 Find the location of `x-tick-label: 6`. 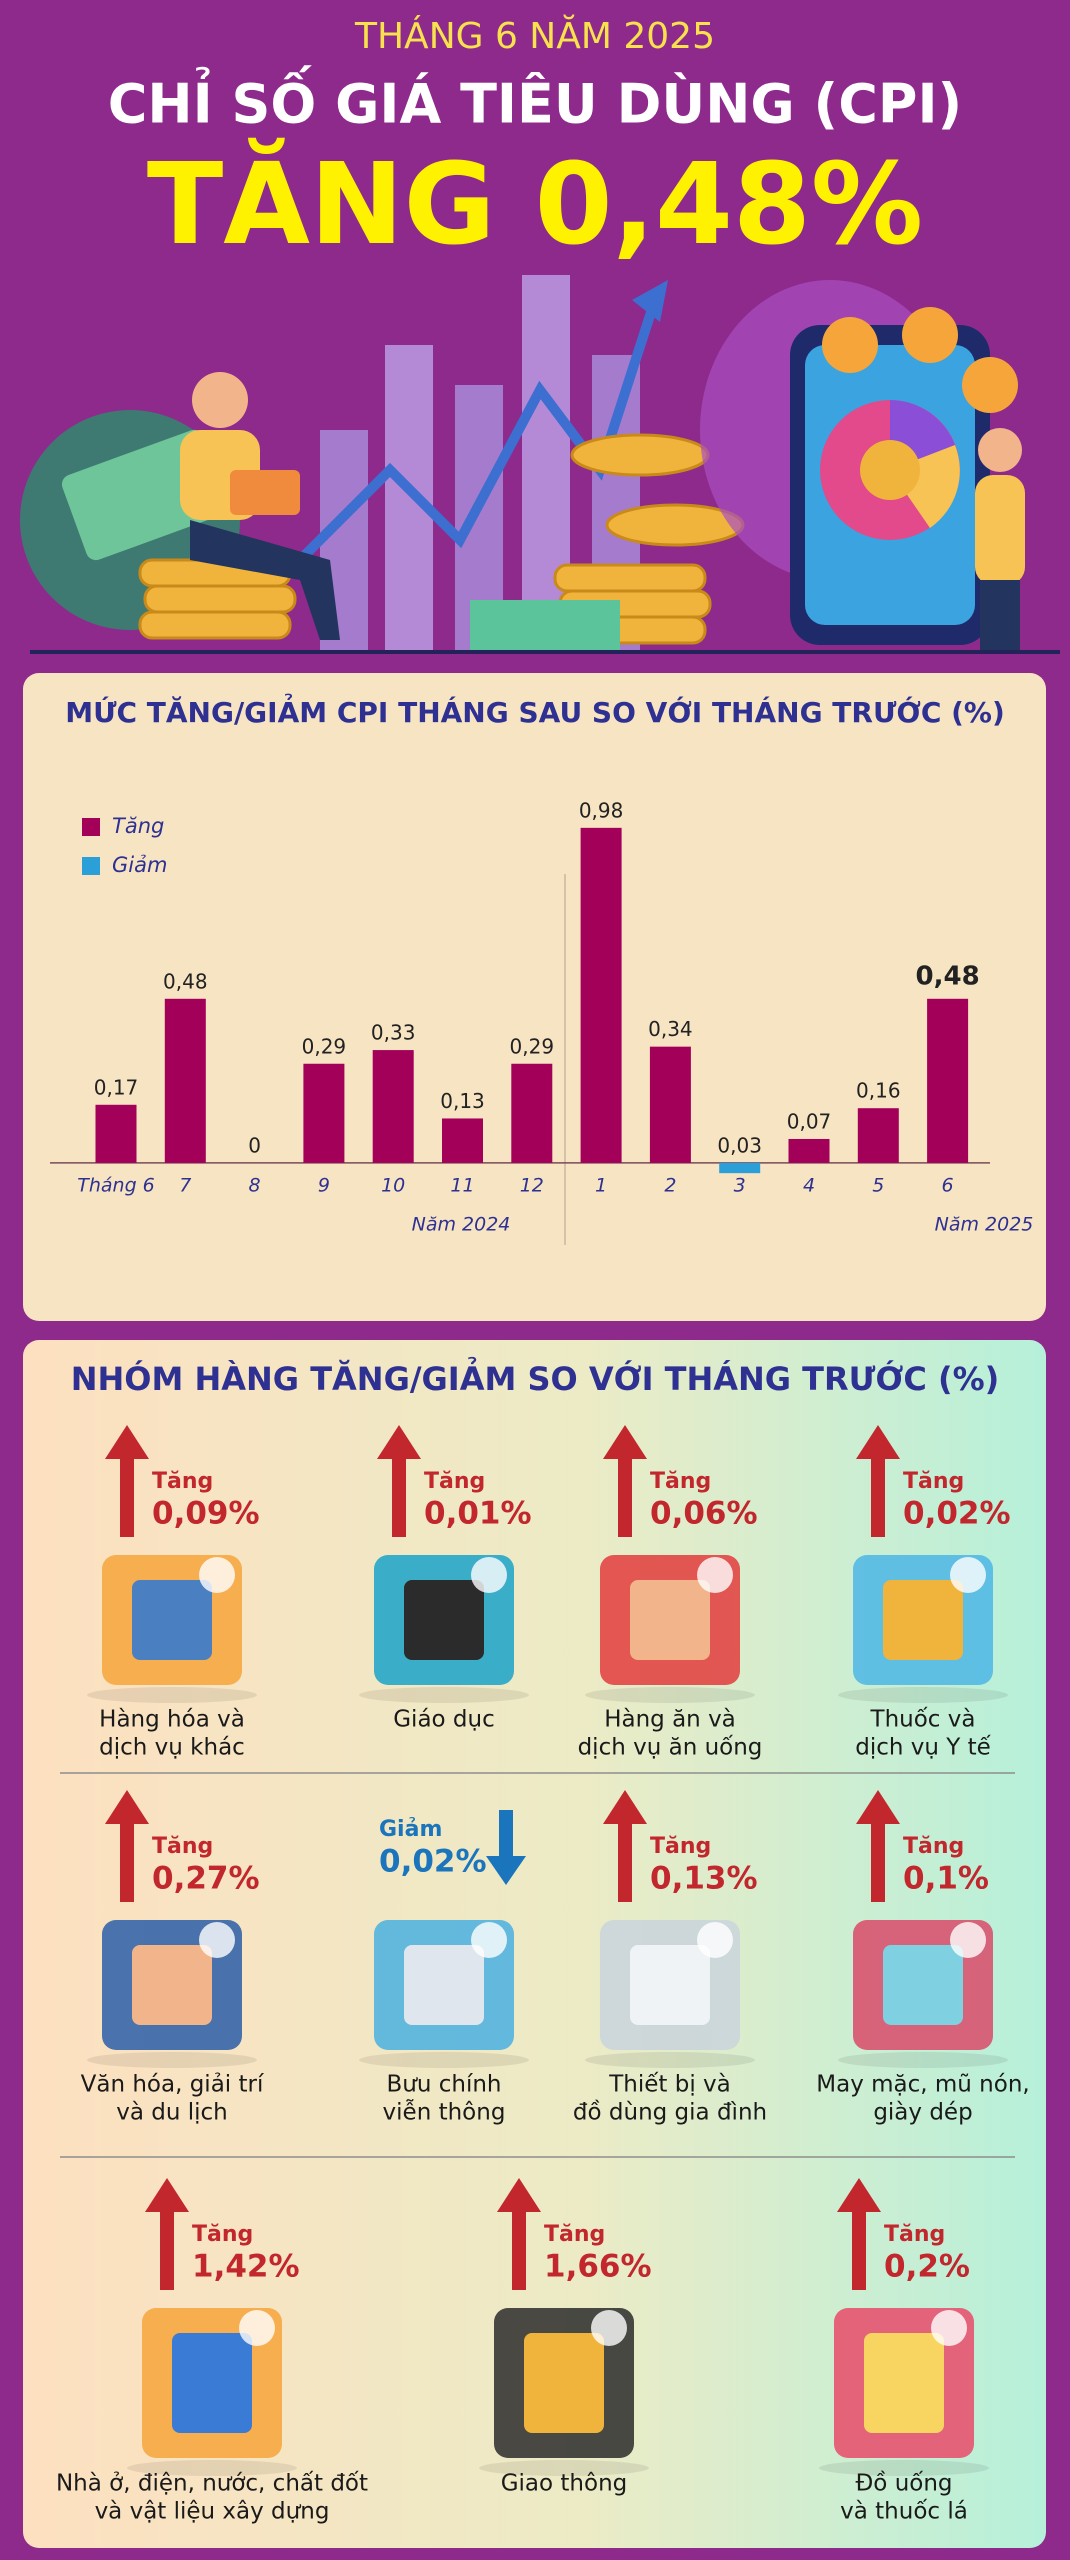

x-tick-label: 6 is located at coordinates (948, 1186).